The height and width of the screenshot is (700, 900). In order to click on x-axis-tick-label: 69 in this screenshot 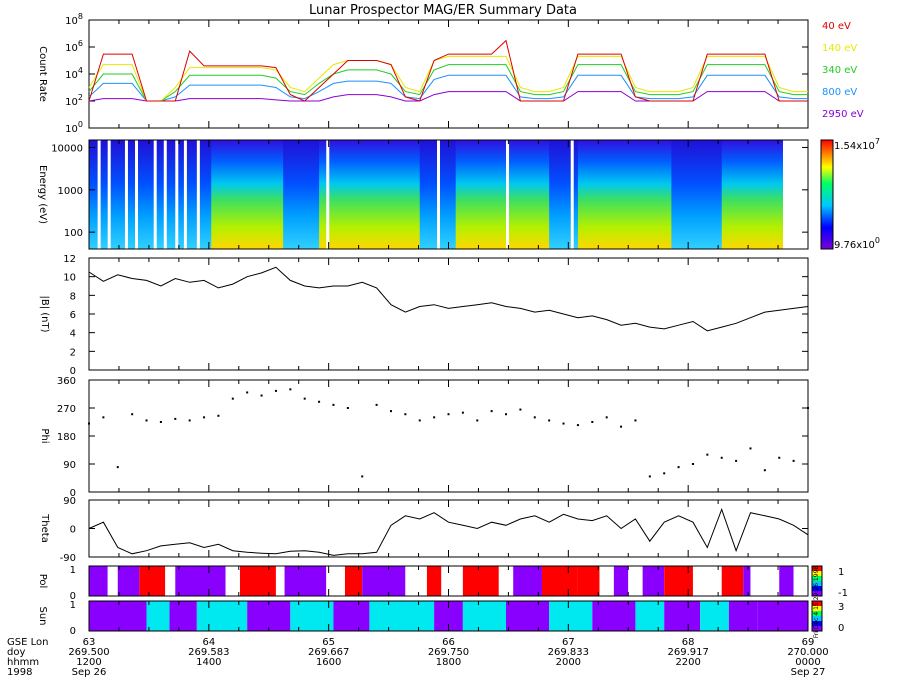, I will do `click(808, 642)`.